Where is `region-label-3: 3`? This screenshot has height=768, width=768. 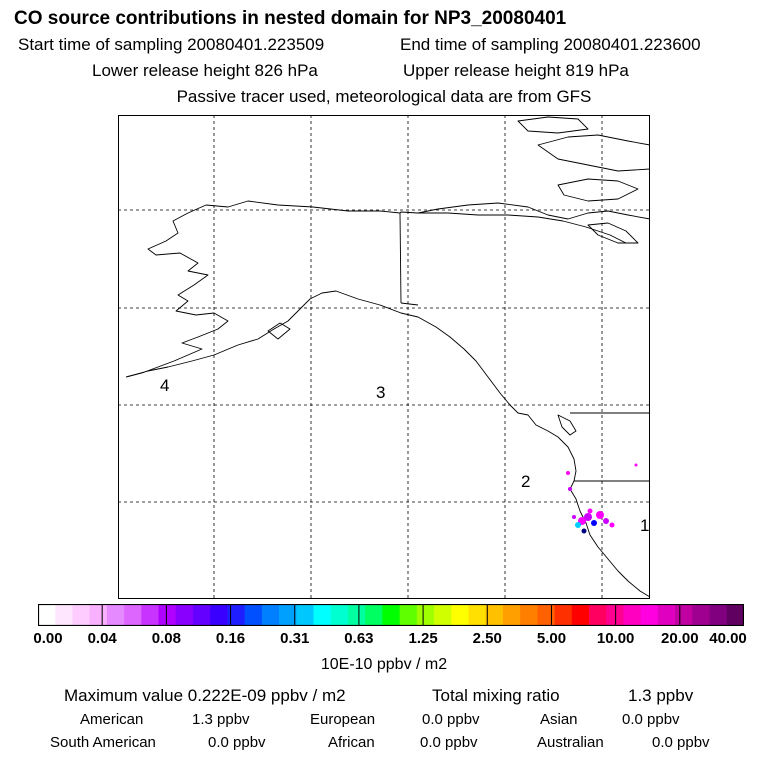
region-label-3: 3 is located at coordinates (380, 392).